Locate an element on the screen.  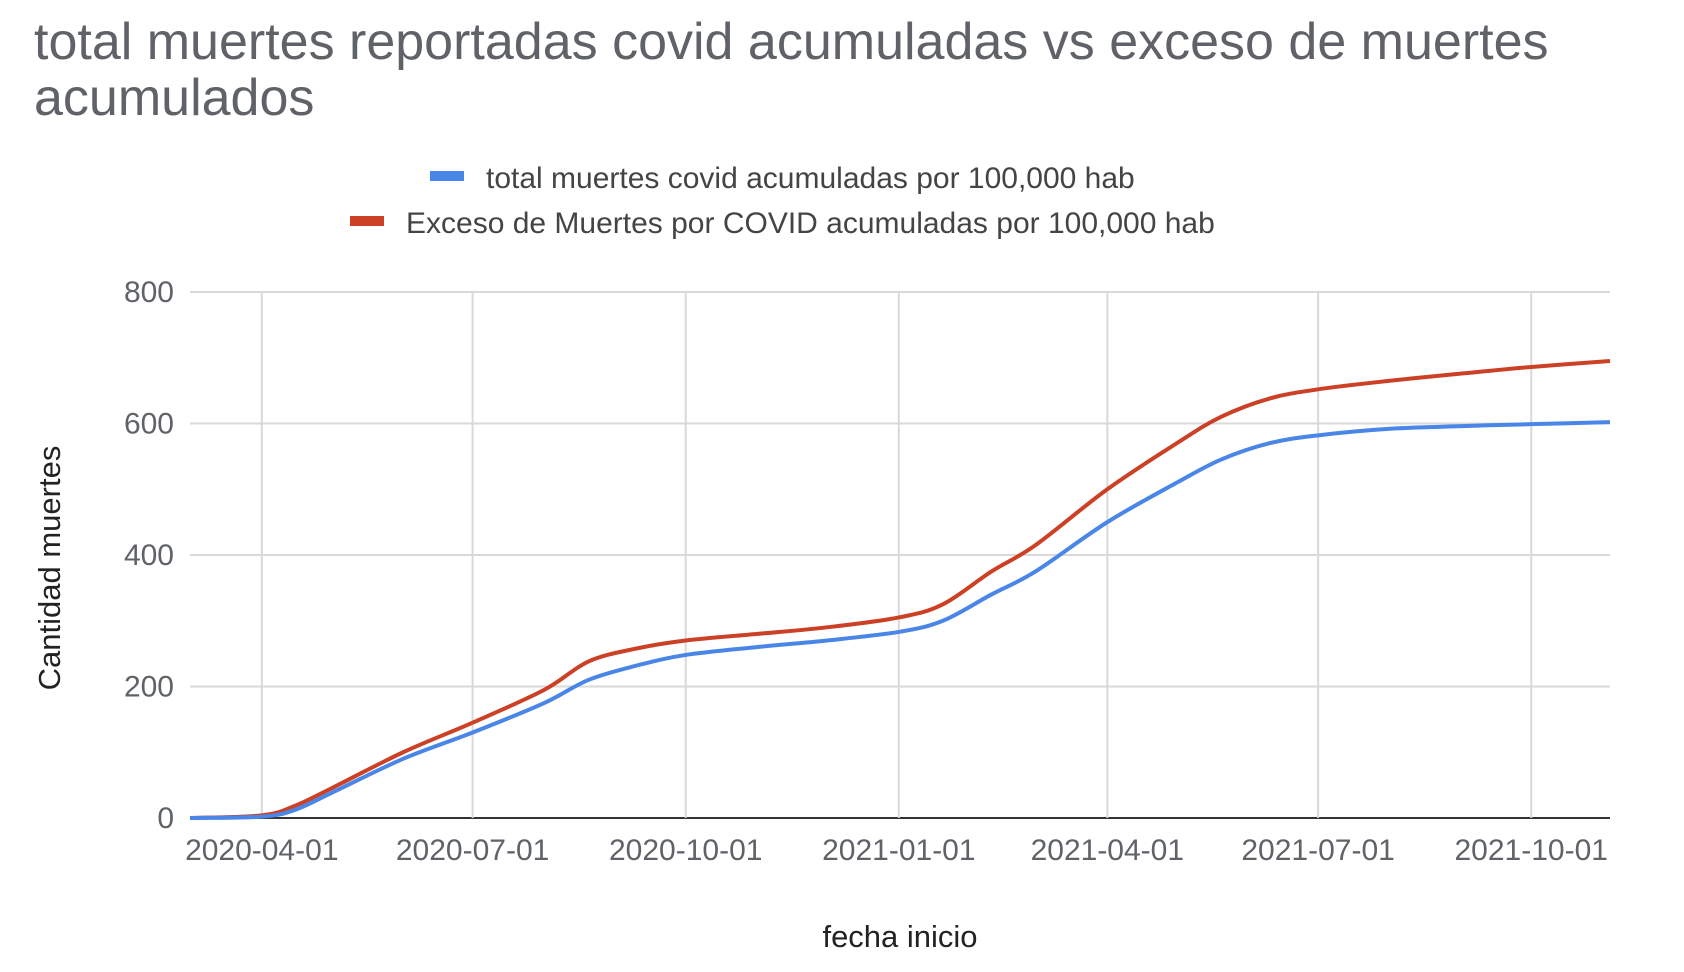
x-axis-title: fecha inicio is located at coordinates (899, 936).